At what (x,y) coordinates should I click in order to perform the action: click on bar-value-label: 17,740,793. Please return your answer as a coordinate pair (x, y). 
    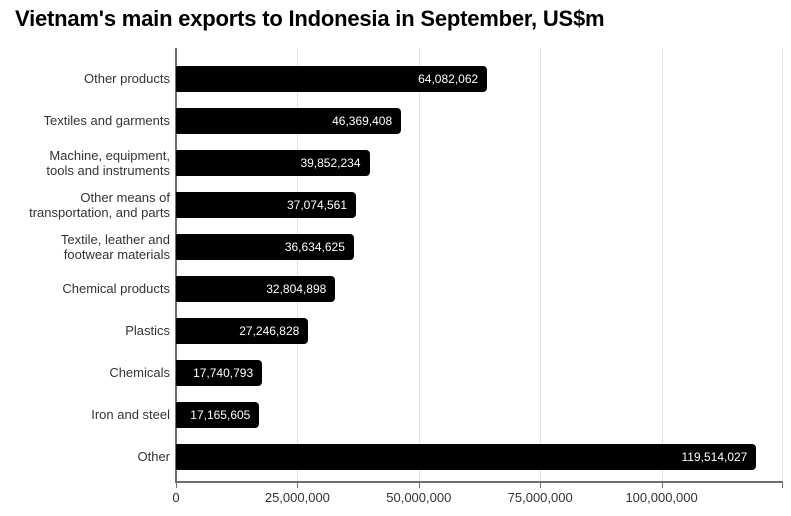
    Looking at the image, I should click on (223, 372).